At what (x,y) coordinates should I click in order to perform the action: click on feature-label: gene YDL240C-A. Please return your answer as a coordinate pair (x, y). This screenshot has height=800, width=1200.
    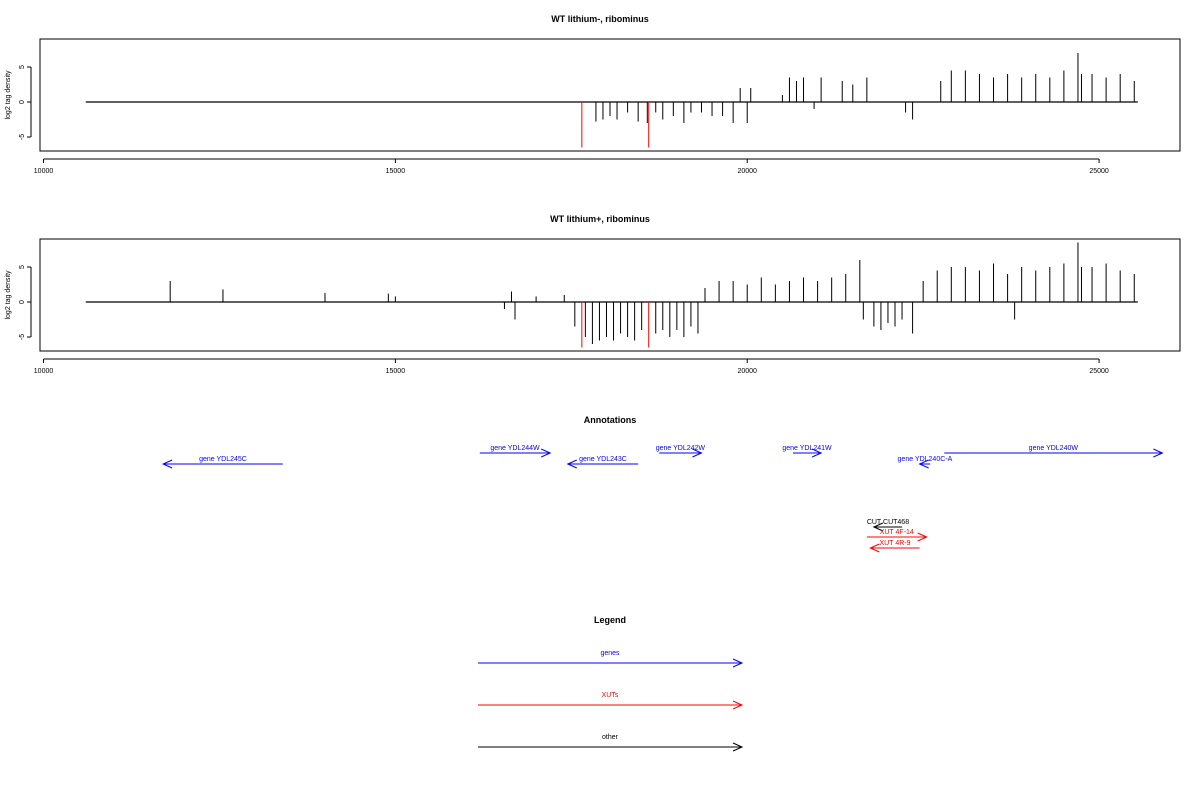
    Looking at the image, I should click on (925, 459).